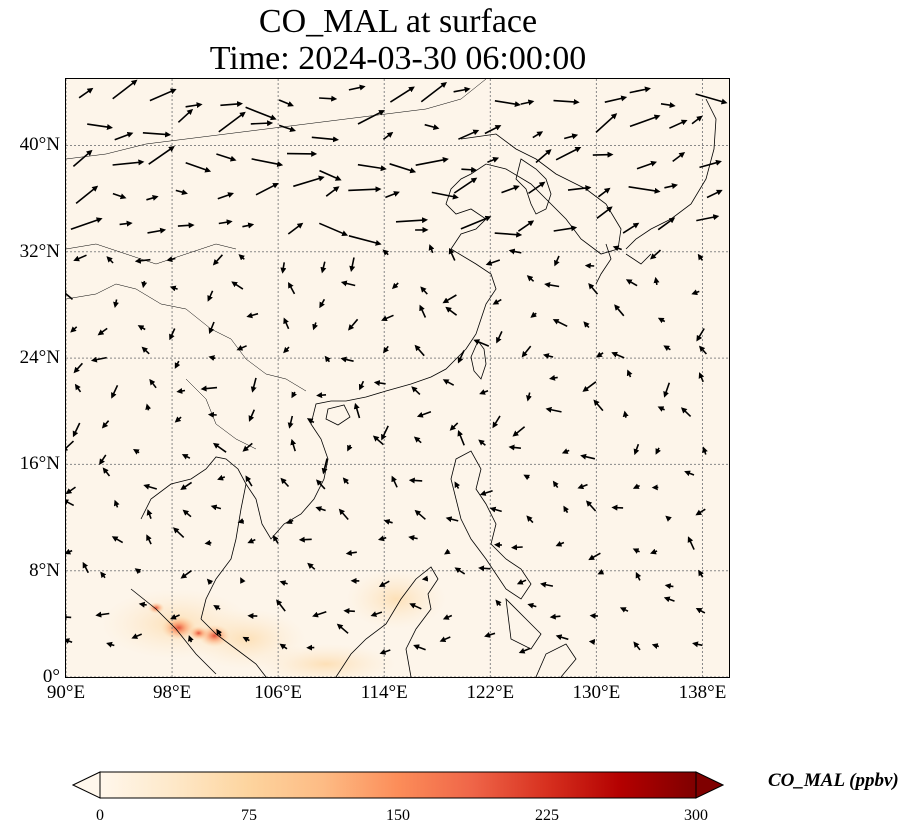 Image resolution: width=922 pixels, height=836 pixels. I want to click on lat-tick-label: 0°, so click(51, 676).